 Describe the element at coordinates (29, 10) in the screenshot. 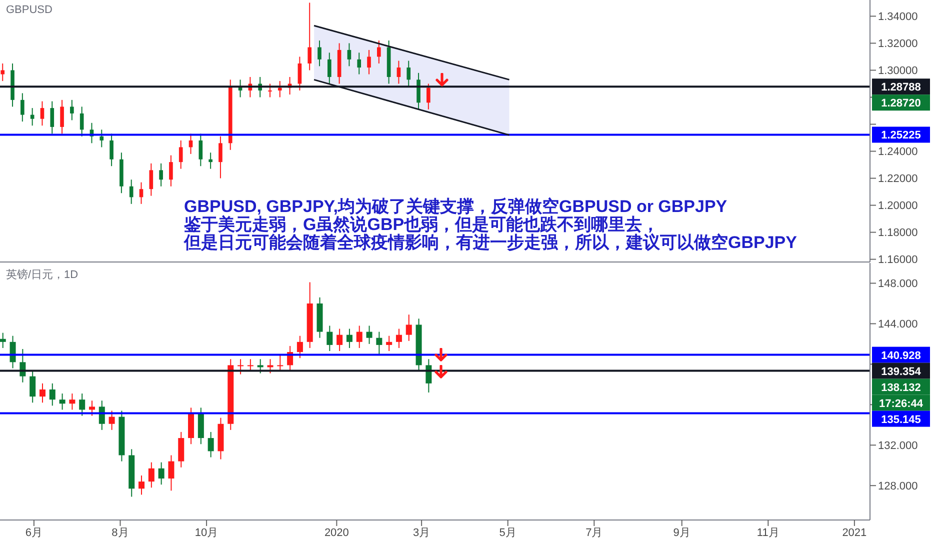

I see `chart-title: GBPUSD` at that location.